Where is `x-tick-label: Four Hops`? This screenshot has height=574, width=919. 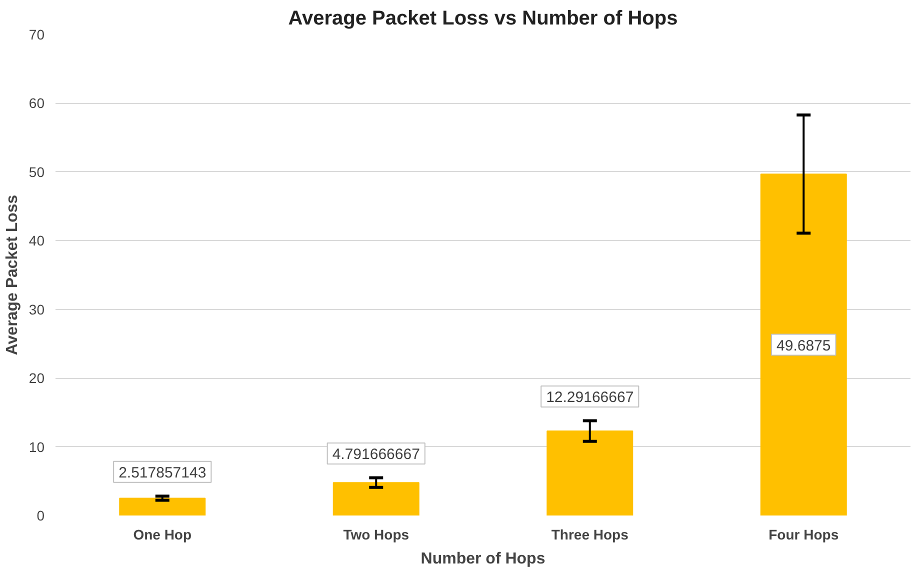
x-tick-label: Four Hops is located at coordinates (803, 534).